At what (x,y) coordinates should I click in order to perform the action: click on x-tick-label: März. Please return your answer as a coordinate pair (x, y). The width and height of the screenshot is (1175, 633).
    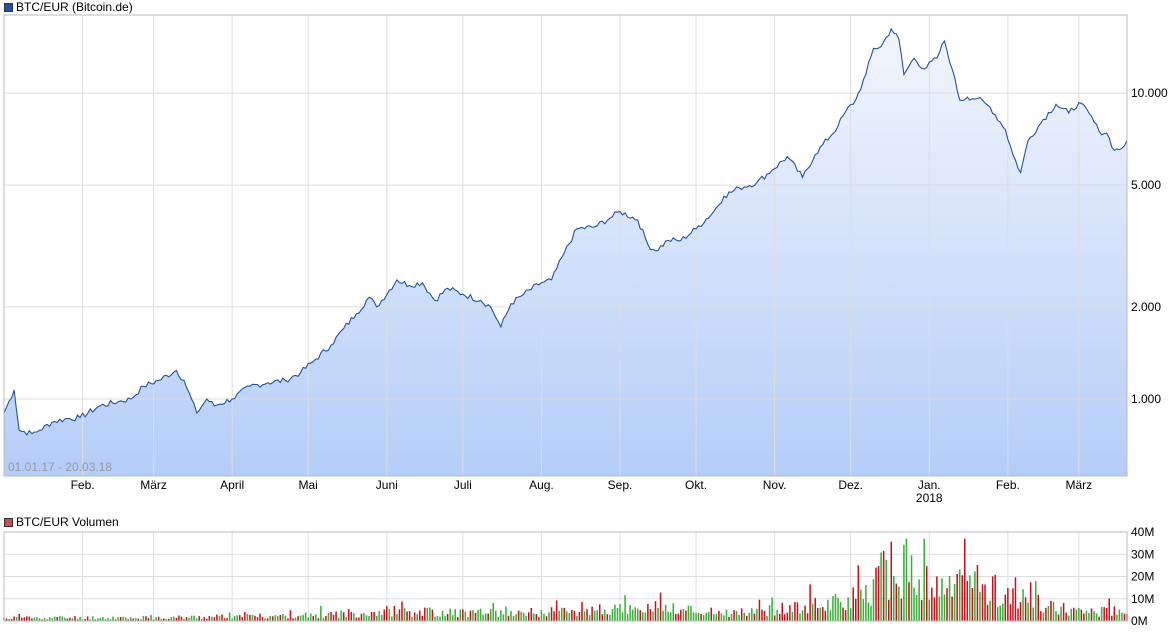
    Looking at the image, I should click on (1078, 485).